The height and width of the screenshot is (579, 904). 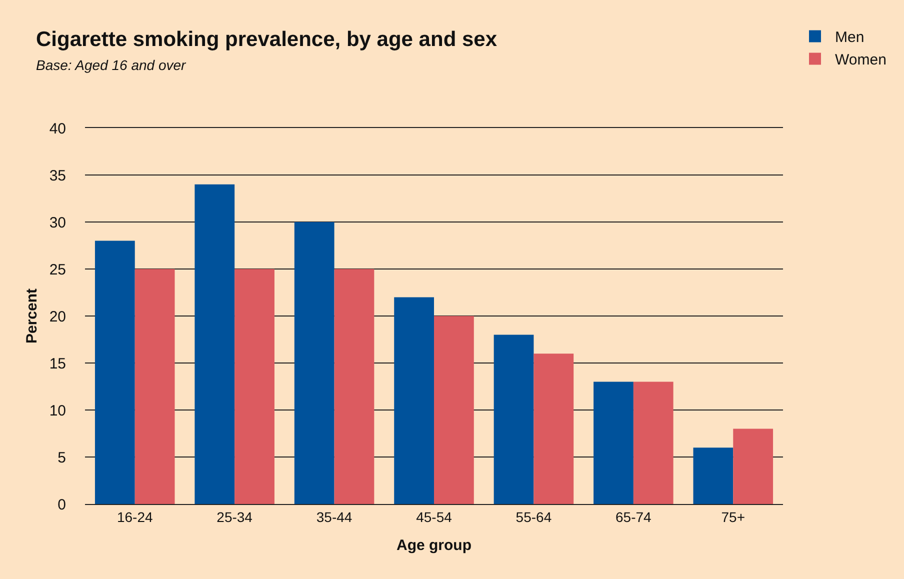 What do you see at coordinates (434, 516) in the screenshot?
I see `x-tick-label: 45-54` at bounding box center [434, 516].